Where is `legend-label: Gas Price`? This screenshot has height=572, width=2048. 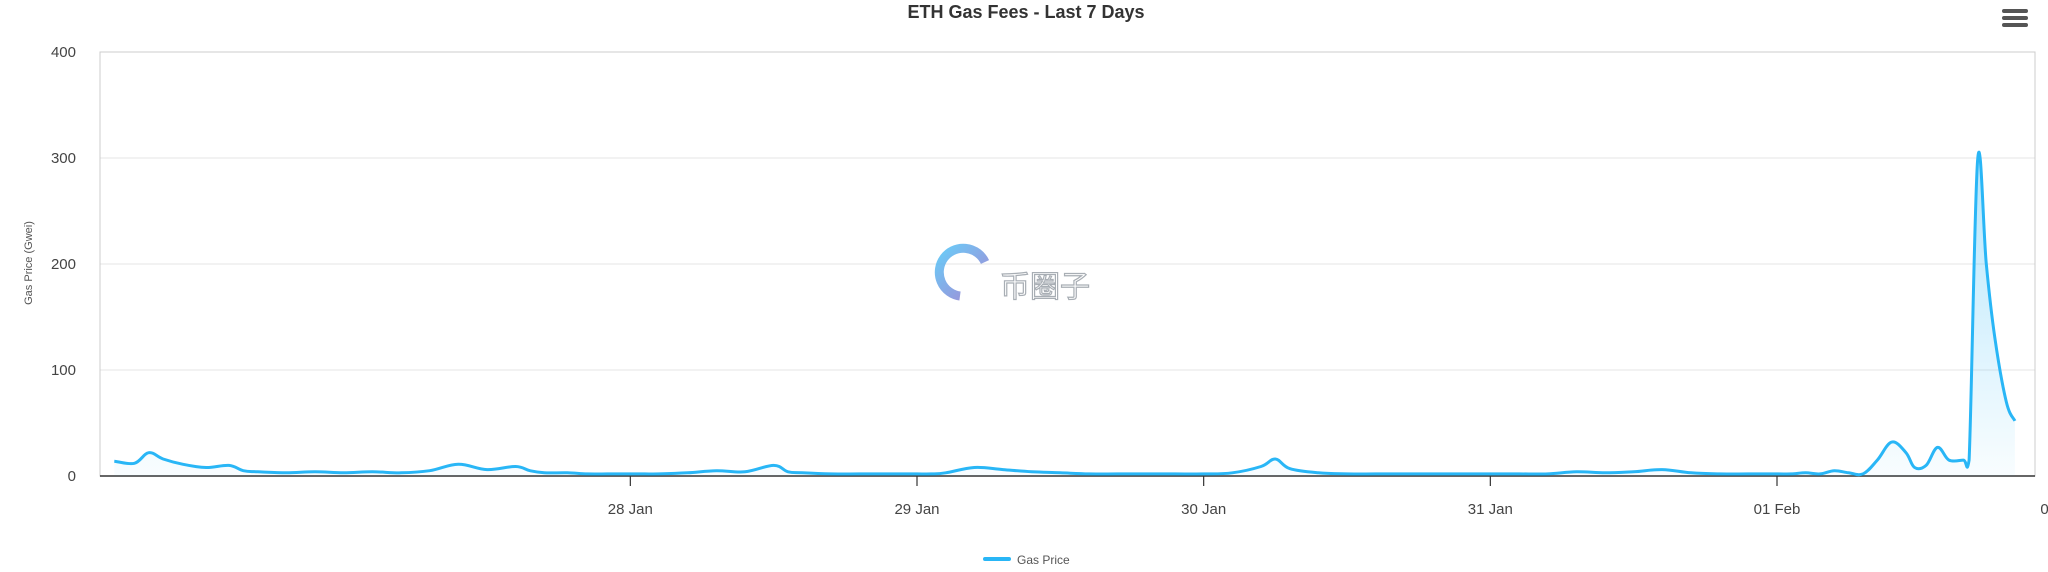
legend-label: Gas Price is located at coordinates (1043, 560).